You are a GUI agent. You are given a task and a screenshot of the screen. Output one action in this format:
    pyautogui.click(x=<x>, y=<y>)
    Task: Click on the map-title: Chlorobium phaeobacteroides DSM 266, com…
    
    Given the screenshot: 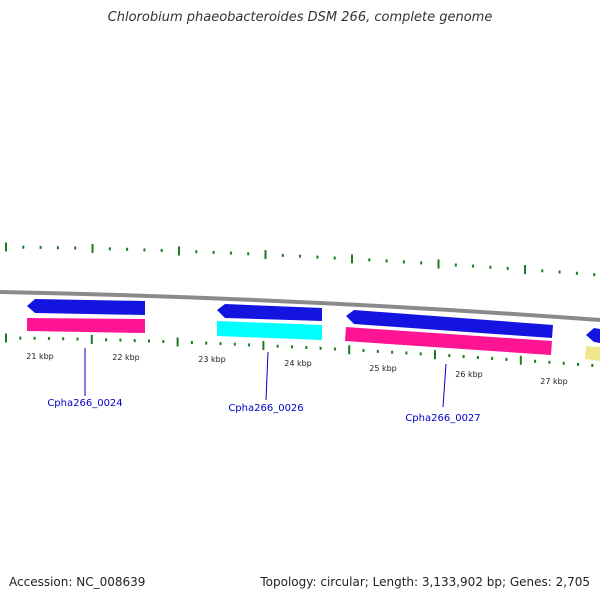 What is the action you would take?
    pyautogui.click(x=300, y=17)
    